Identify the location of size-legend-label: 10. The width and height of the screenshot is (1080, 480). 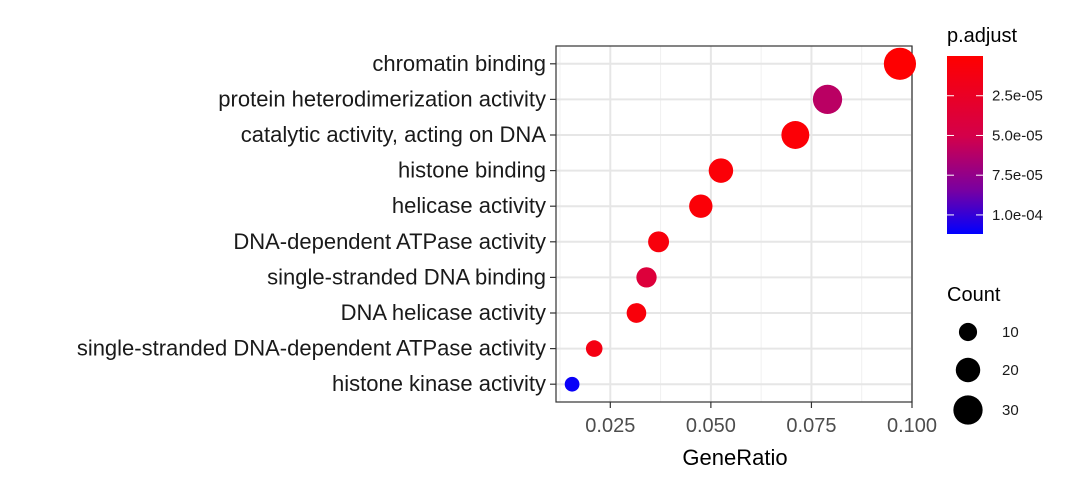
(1010, 332).